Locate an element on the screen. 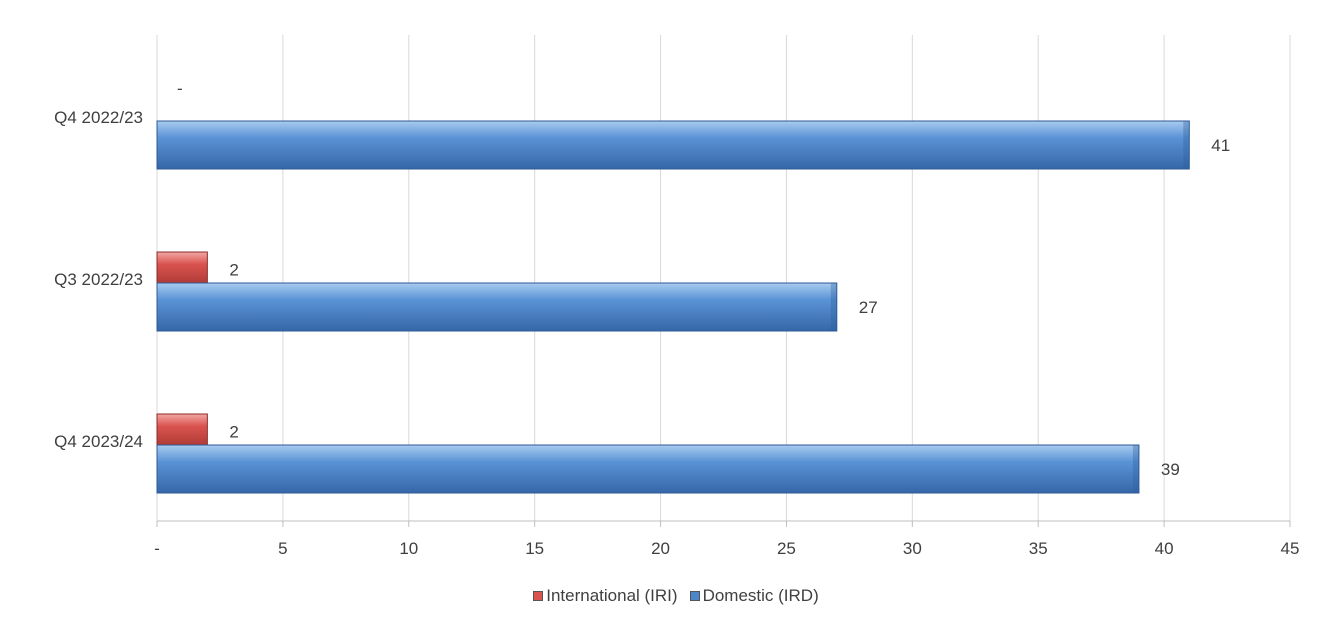 The width and height of the screenshot is (1336, 625). legend-item: Domestic (IRD) is located at coordinates (754, 596).